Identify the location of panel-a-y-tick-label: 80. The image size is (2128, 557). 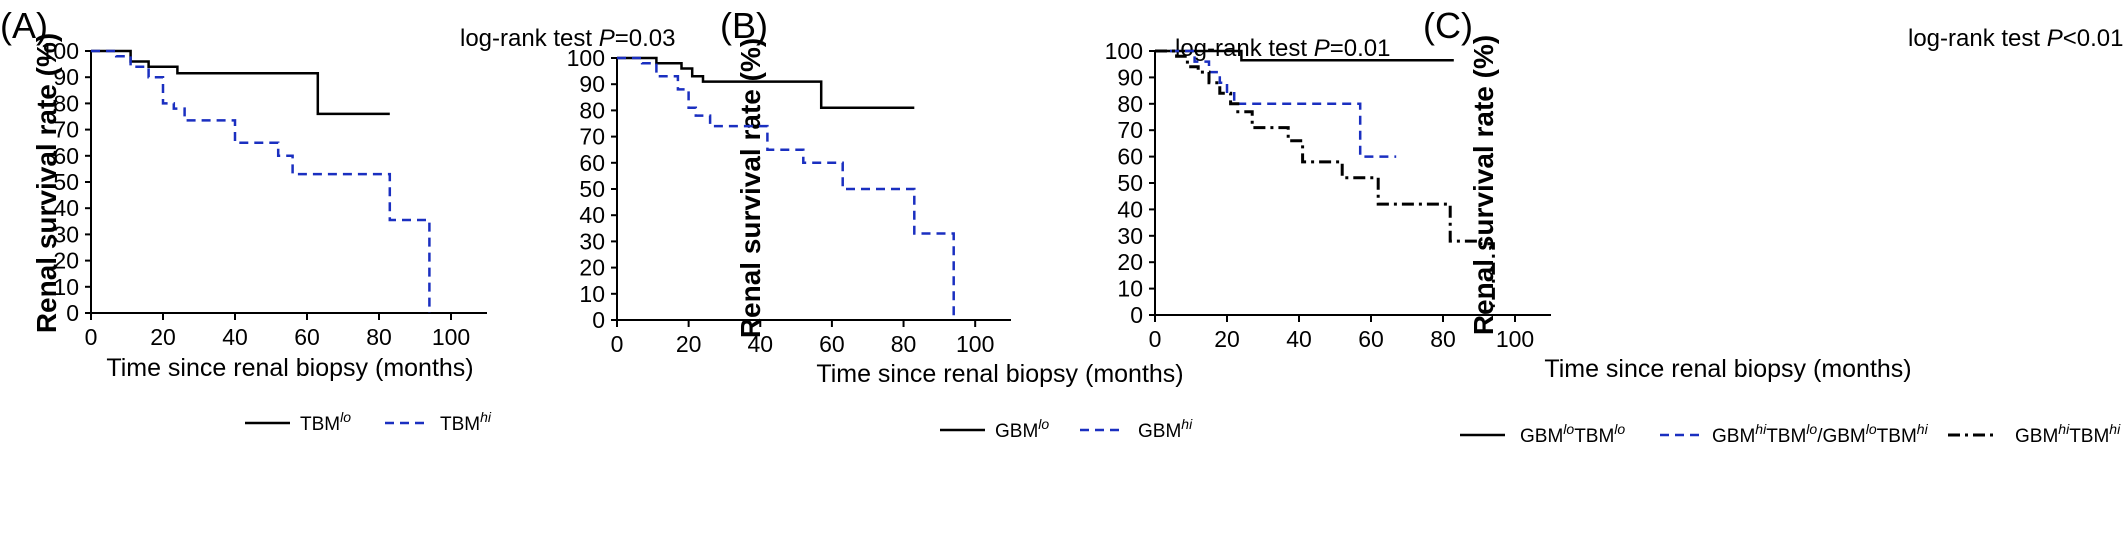
(66, 103).